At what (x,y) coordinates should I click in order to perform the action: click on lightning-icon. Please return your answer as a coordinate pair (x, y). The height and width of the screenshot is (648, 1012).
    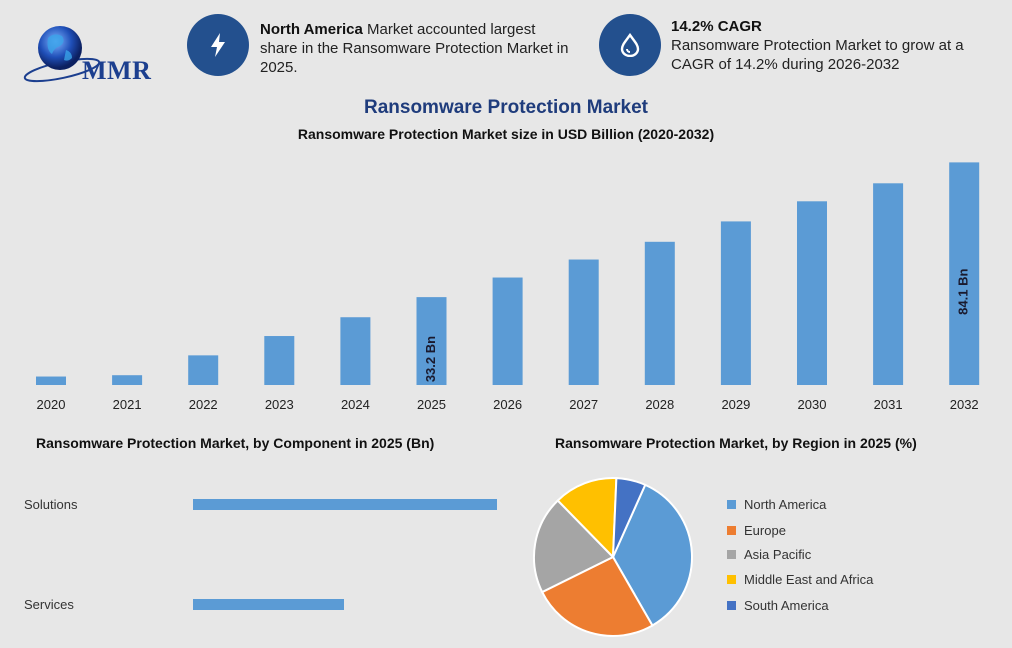
    Looking at the image, I should click on (218, 45).